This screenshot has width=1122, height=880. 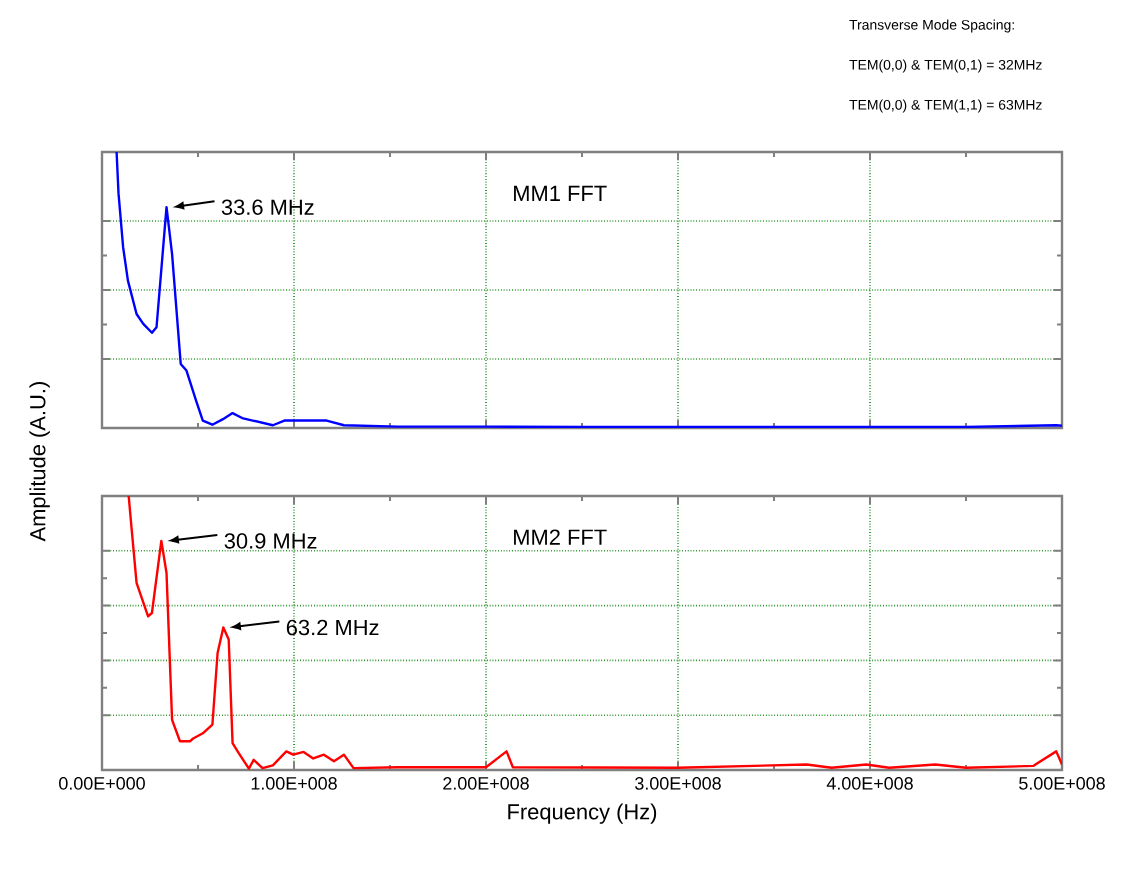 What do you see at coordinates (102, 783) in the screenshot?
I see `x-tick-label: 0.00E+000` at bounding box center [102, 783].